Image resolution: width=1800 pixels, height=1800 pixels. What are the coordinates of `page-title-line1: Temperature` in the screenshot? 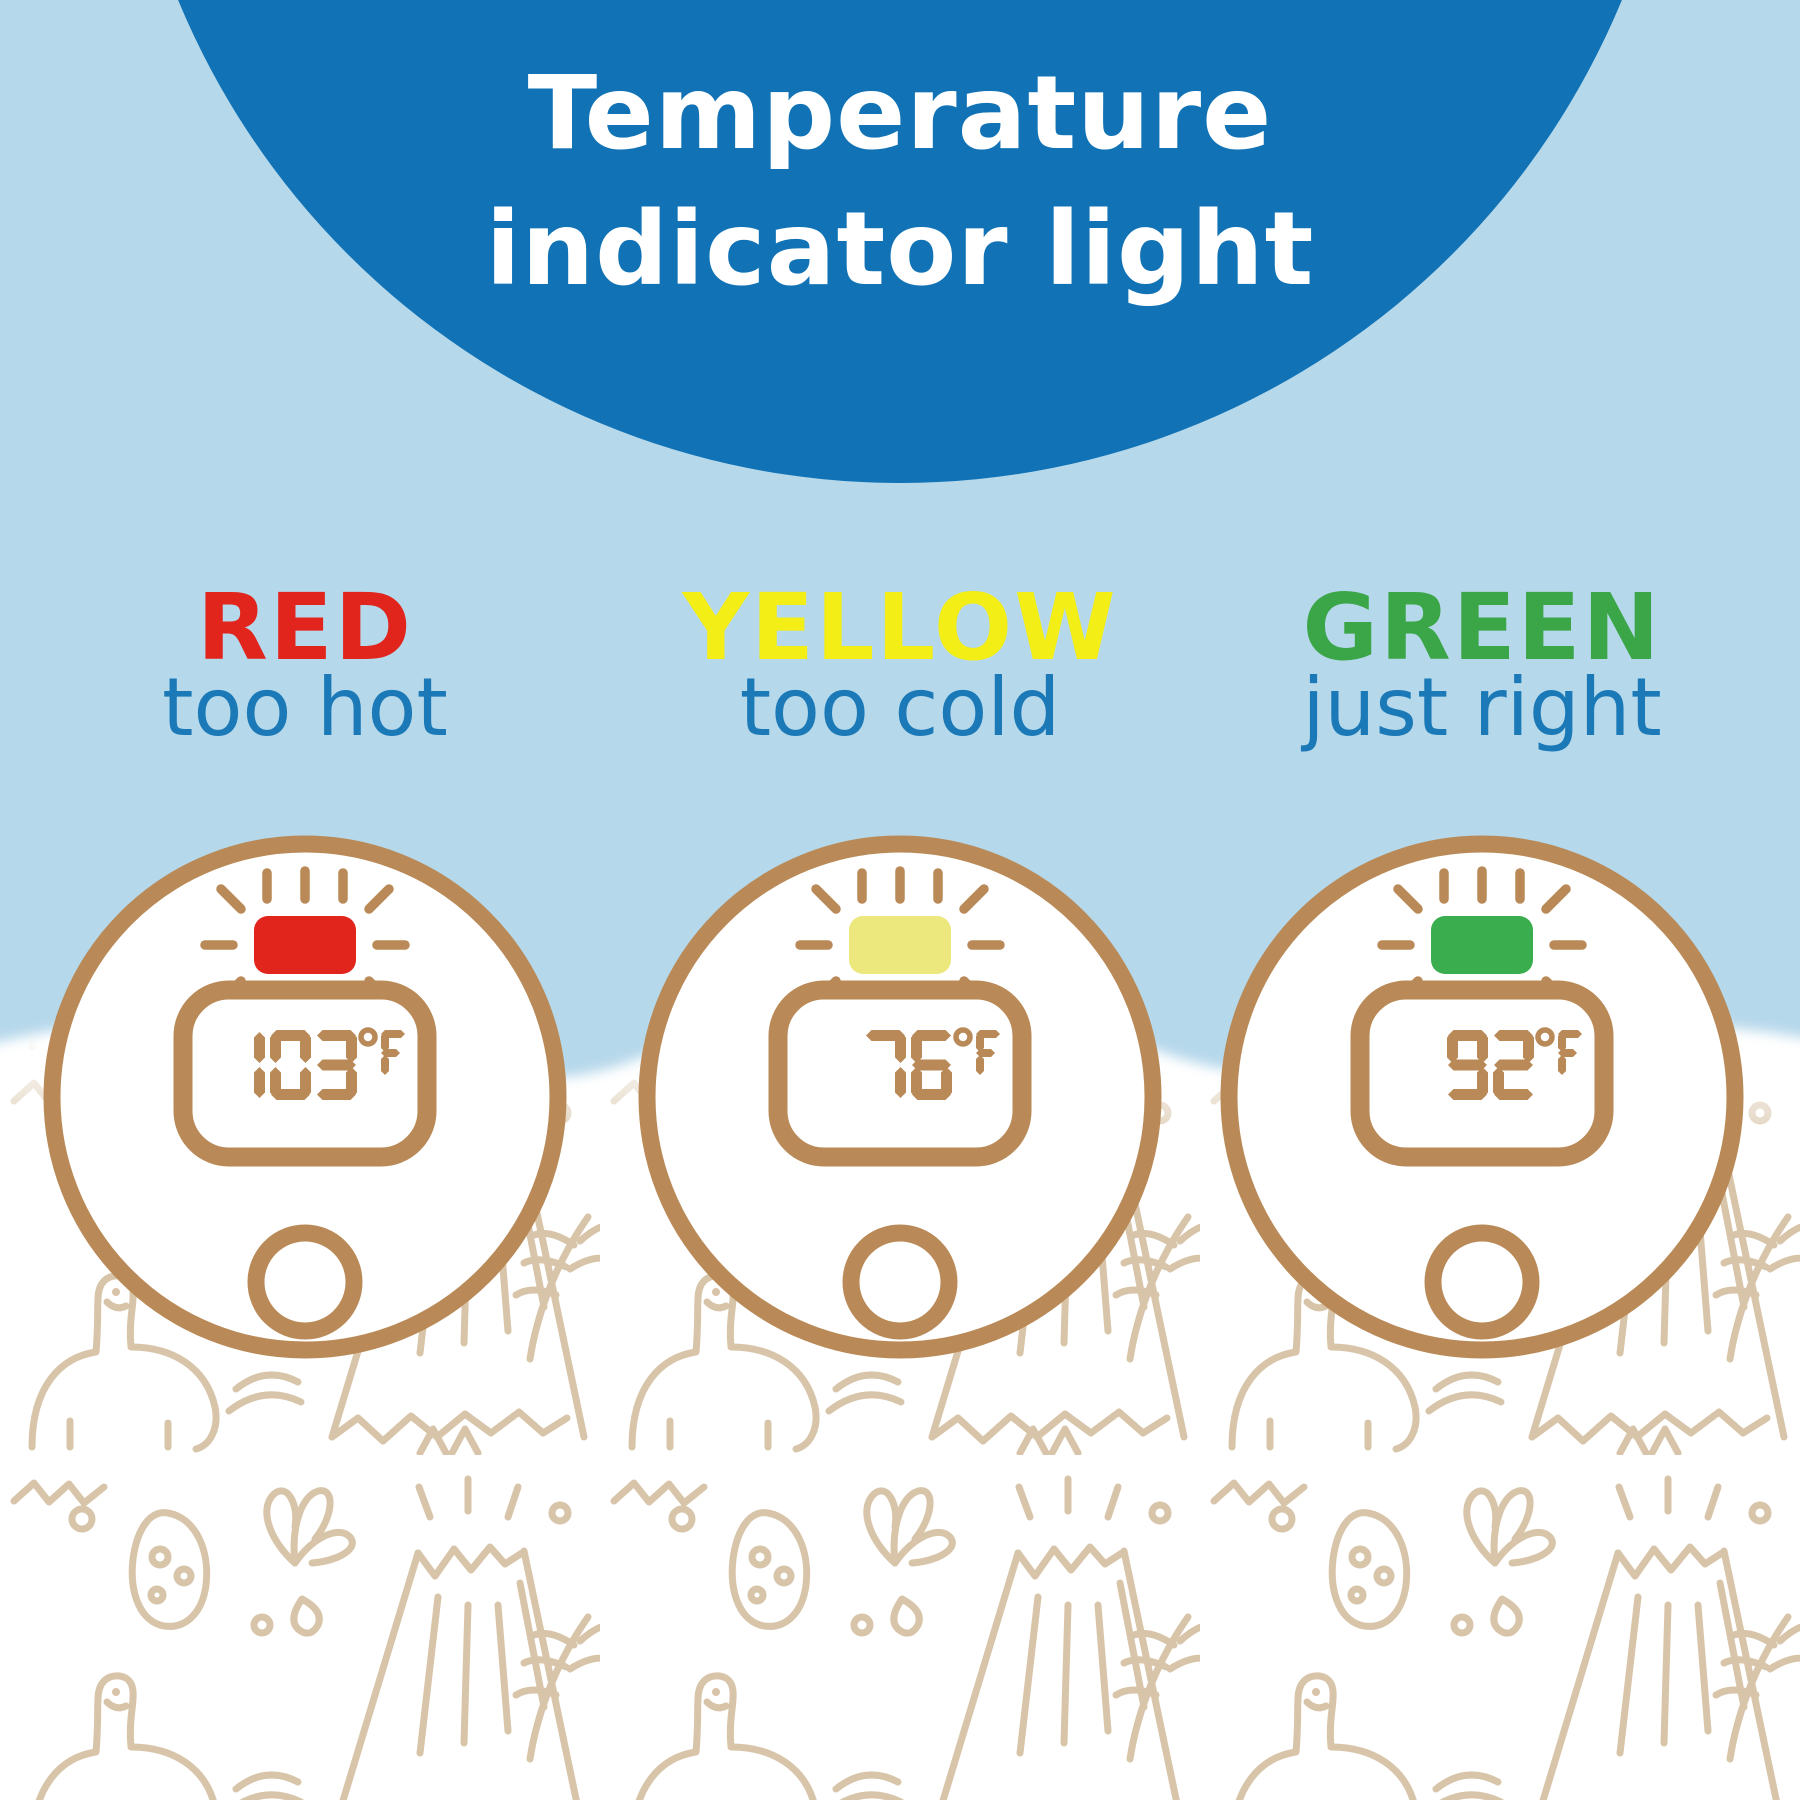 It's located at (900, 113).